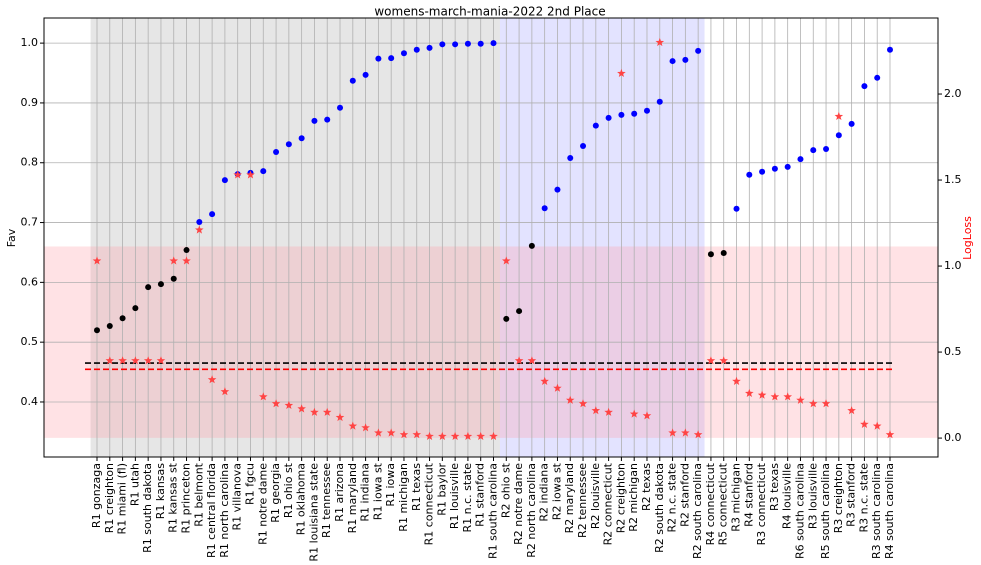 Image resolution: width=981 pixels, height=565 pixels. I want to click on y2-tick-label: 0.5, so click(953, 351).